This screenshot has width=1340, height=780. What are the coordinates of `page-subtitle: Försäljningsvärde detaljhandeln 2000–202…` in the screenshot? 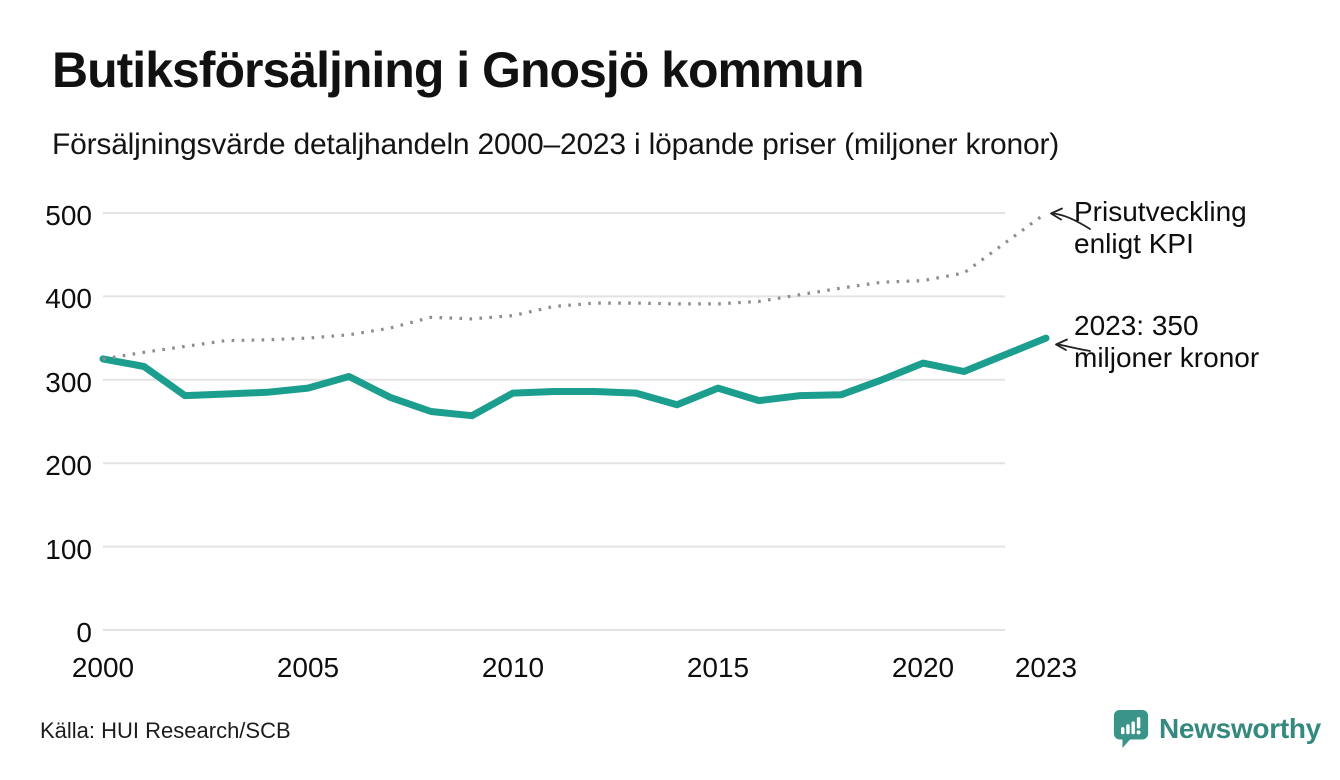 It's located at (556, 144).